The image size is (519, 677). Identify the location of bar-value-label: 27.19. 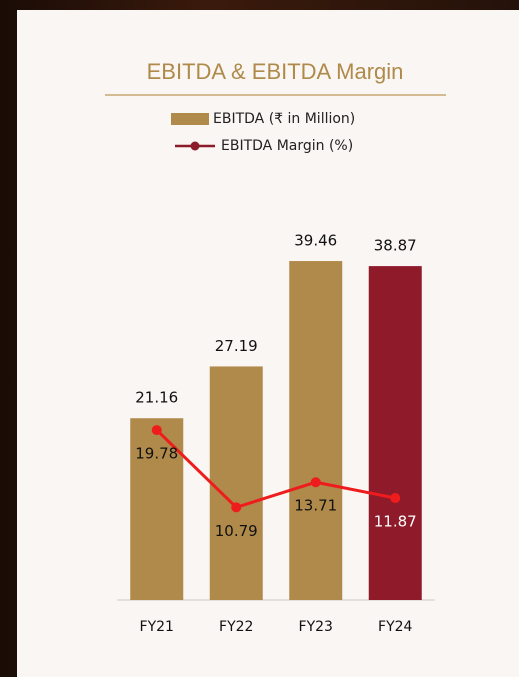
(236, 346).